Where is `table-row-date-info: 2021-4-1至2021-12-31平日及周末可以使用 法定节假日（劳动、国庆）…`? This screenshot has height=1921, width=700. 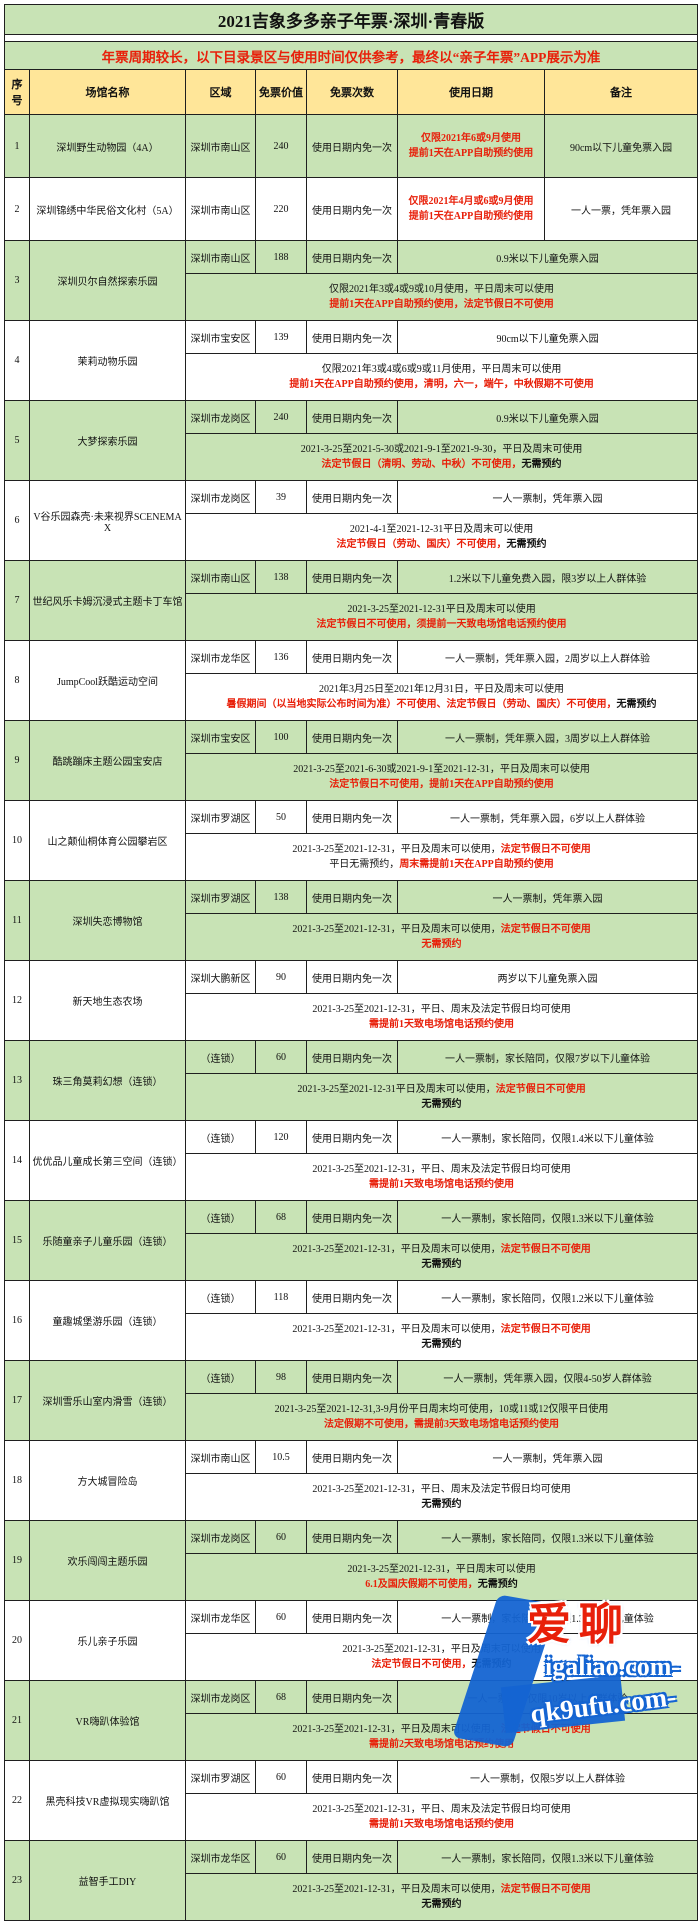
table-row-date-info: 2021-4-1至2021-12-31平日及周末可以使用 法定节假日（劳动、国庆）… is located at coordinates (352, 537).